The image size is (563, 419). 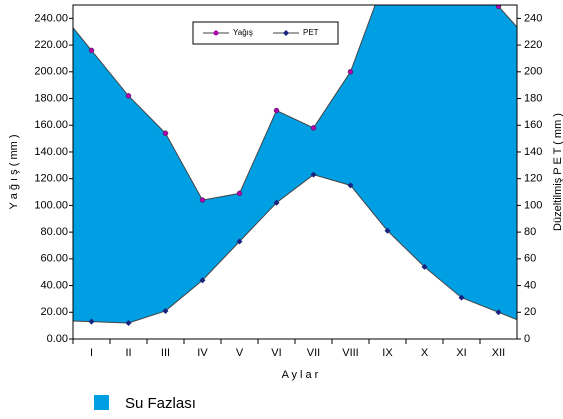 I want to click on y2-tick-label: 60, so click(x=530, y=259).